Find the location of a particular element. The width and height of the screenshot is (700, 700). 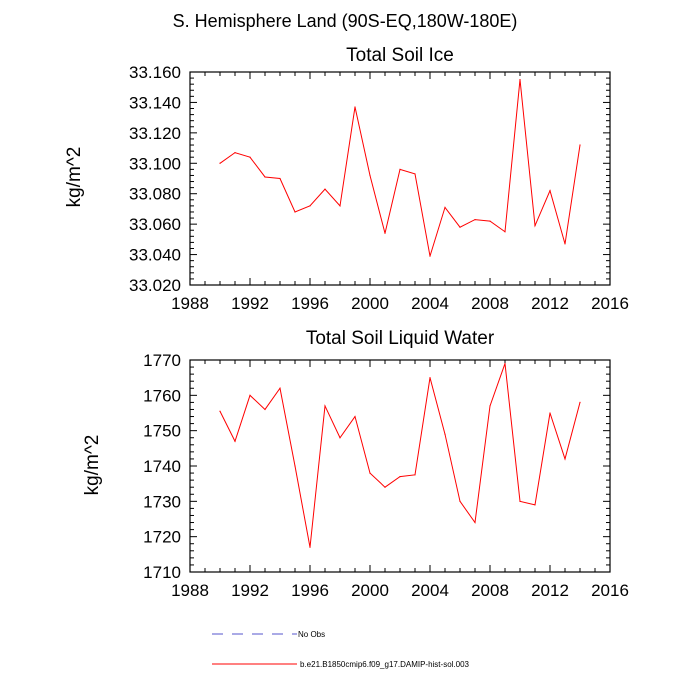

figure-supertitle: S. Hemisphere Land (90S-EQ,180W-180E) is located at coordinates (345, 21).